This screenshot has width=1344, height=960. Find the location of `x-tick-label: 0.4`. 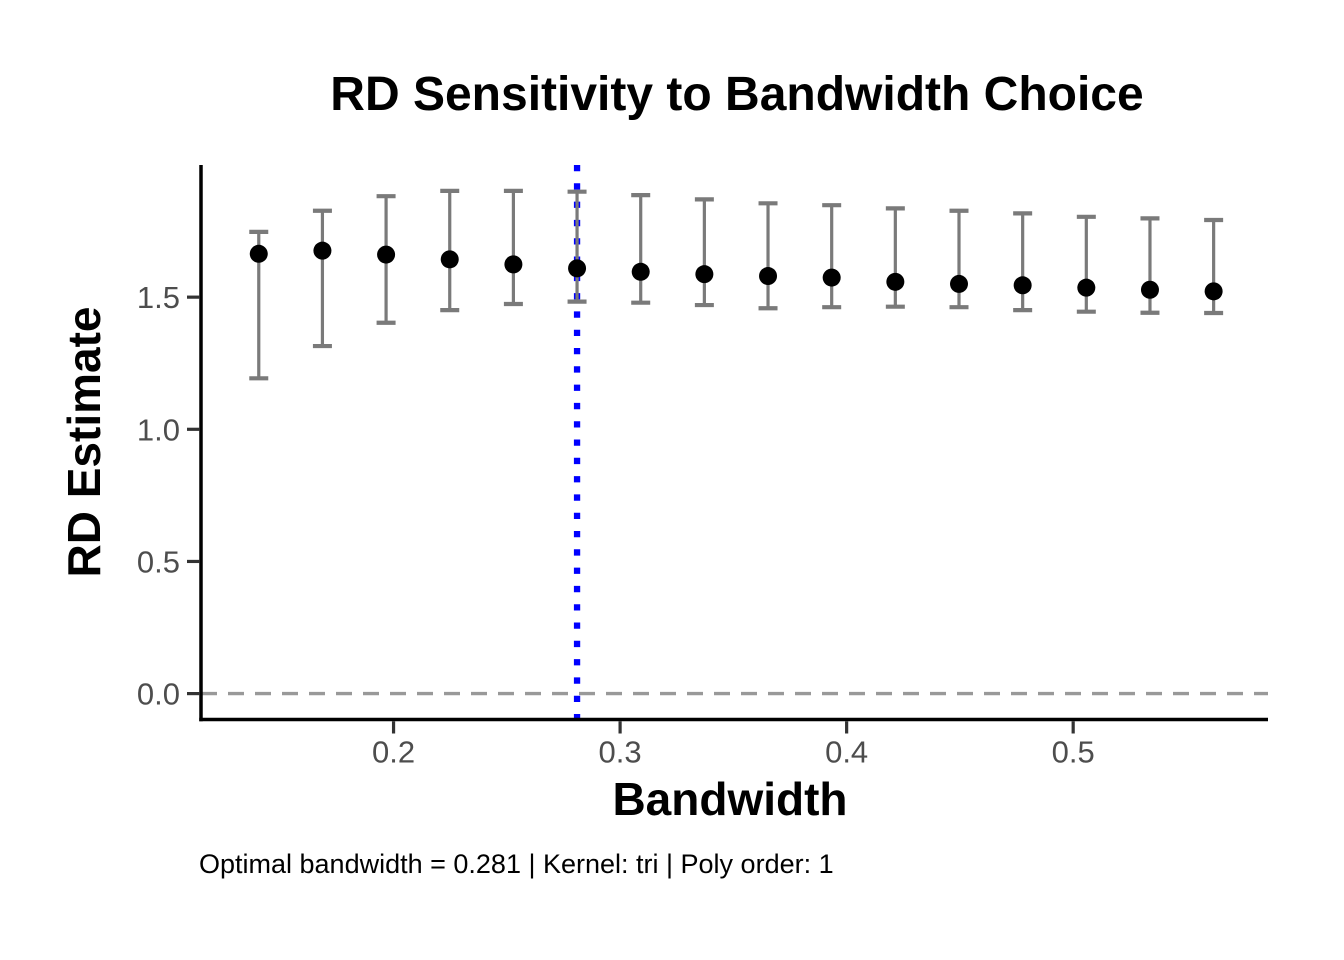

x-tick-label: 0.4 is located at coordinates (846, 752).